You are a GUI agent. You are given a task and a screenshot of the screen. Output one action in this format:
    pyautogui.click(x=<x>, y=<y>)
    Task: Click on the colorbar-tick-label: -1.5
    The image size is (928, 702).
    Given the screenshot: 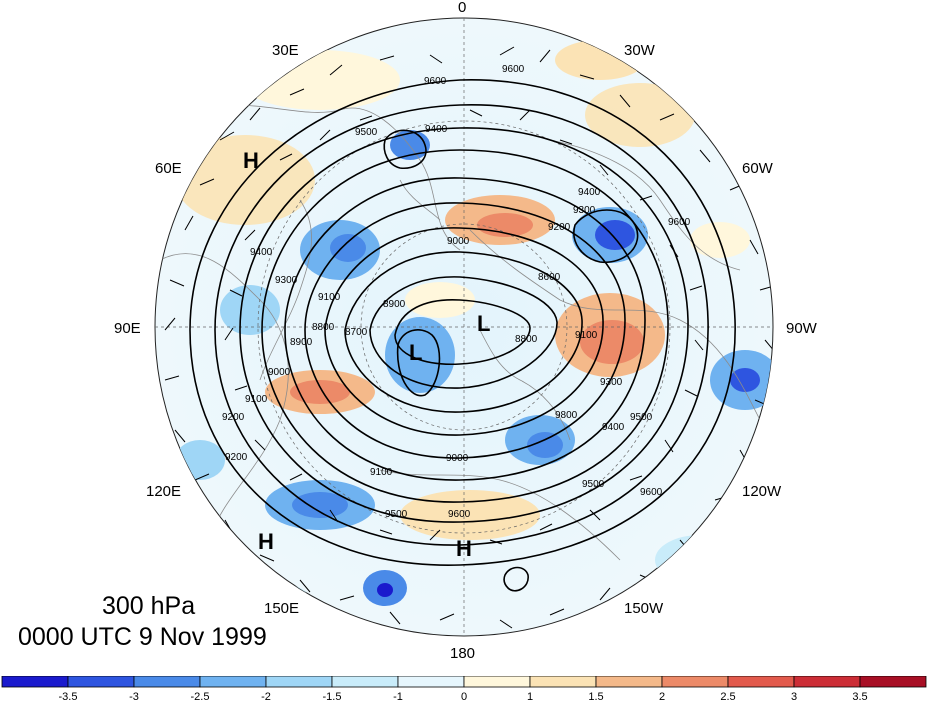 What is the action you would take?
    pyautogui.click(x=332, y=696)
    